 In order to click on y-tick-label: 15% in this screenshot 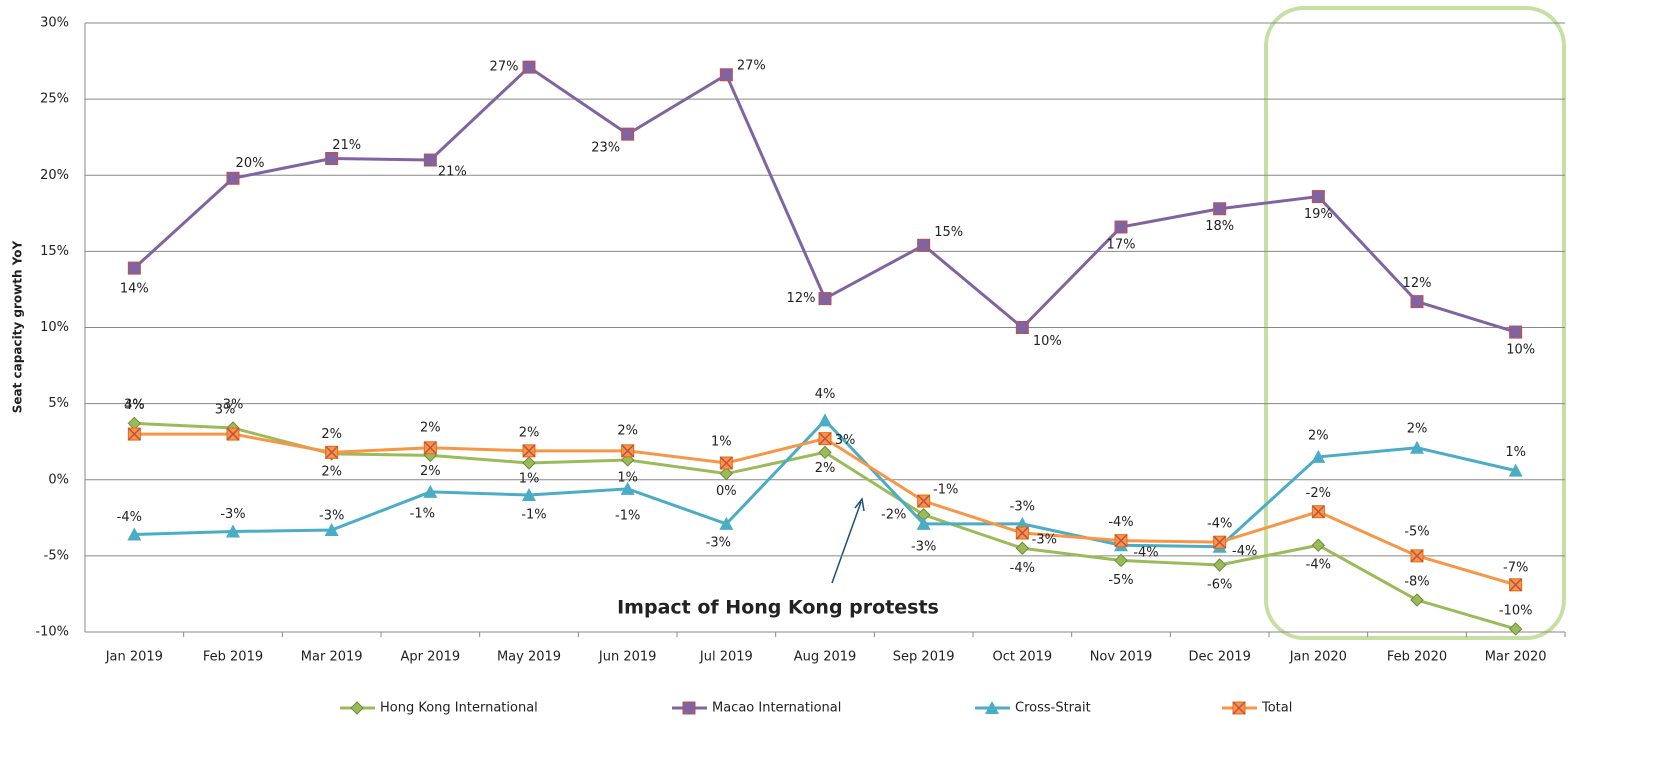, I will do `click(54, 251)`.